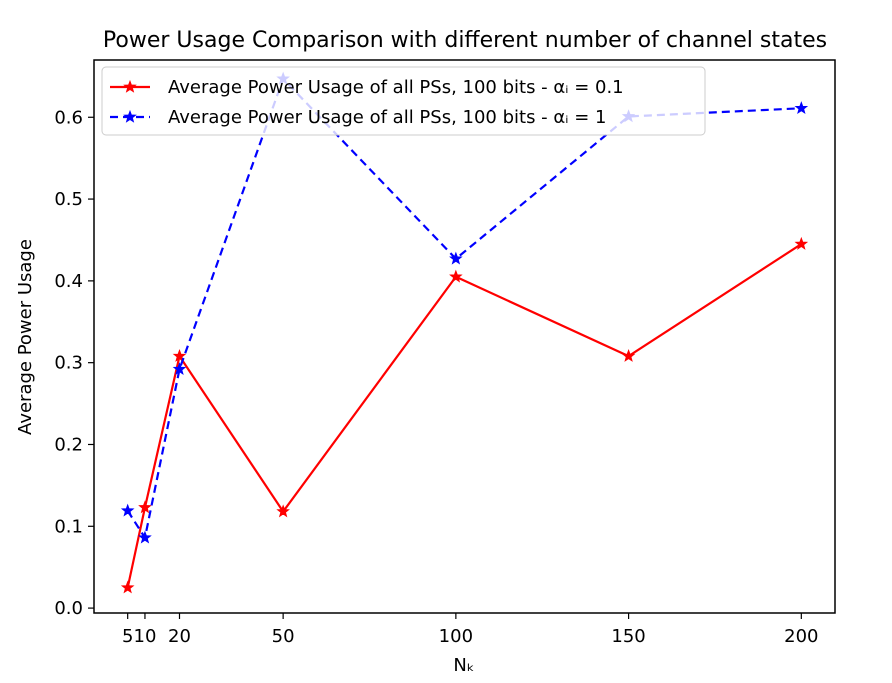  I want to click on y-tick-label: 0.4, so click(68, 281).